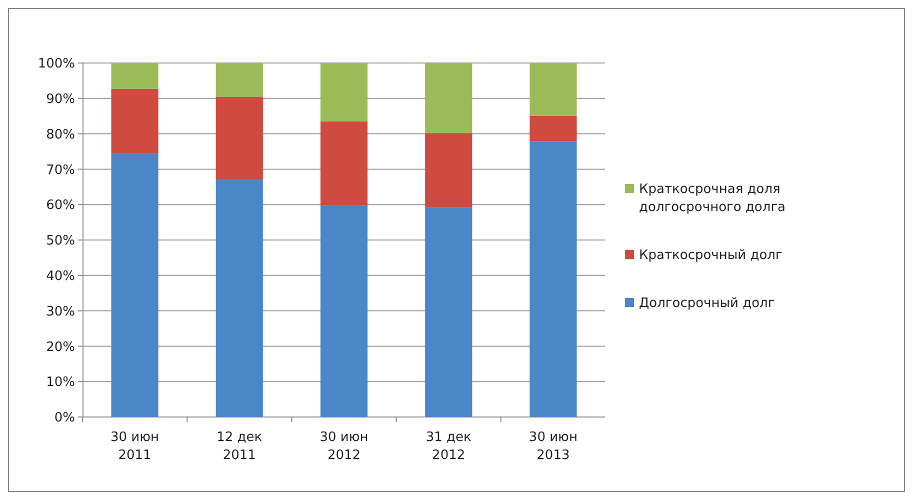 The height and width of the screenshot is (500, 913). I want to click on y-tick-label: 80%, so click(60, 134).